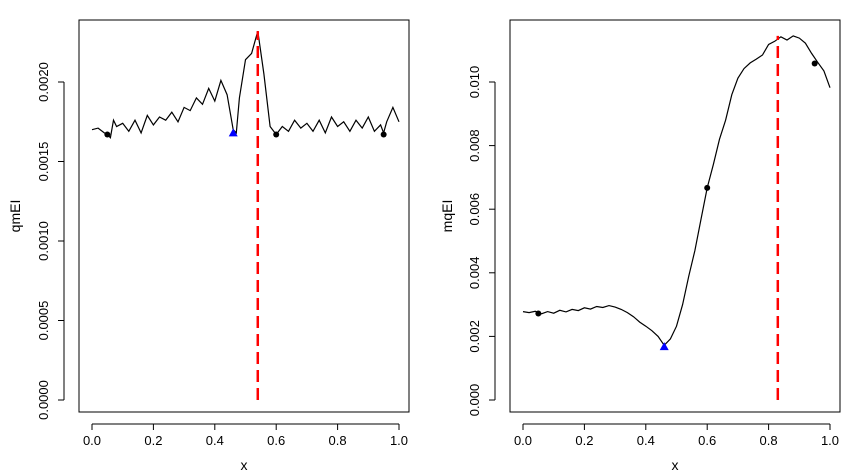  Describe the element at coordinates (43, 321) in the screenshot. I see `y-tick-label: 0.0005` at that location.